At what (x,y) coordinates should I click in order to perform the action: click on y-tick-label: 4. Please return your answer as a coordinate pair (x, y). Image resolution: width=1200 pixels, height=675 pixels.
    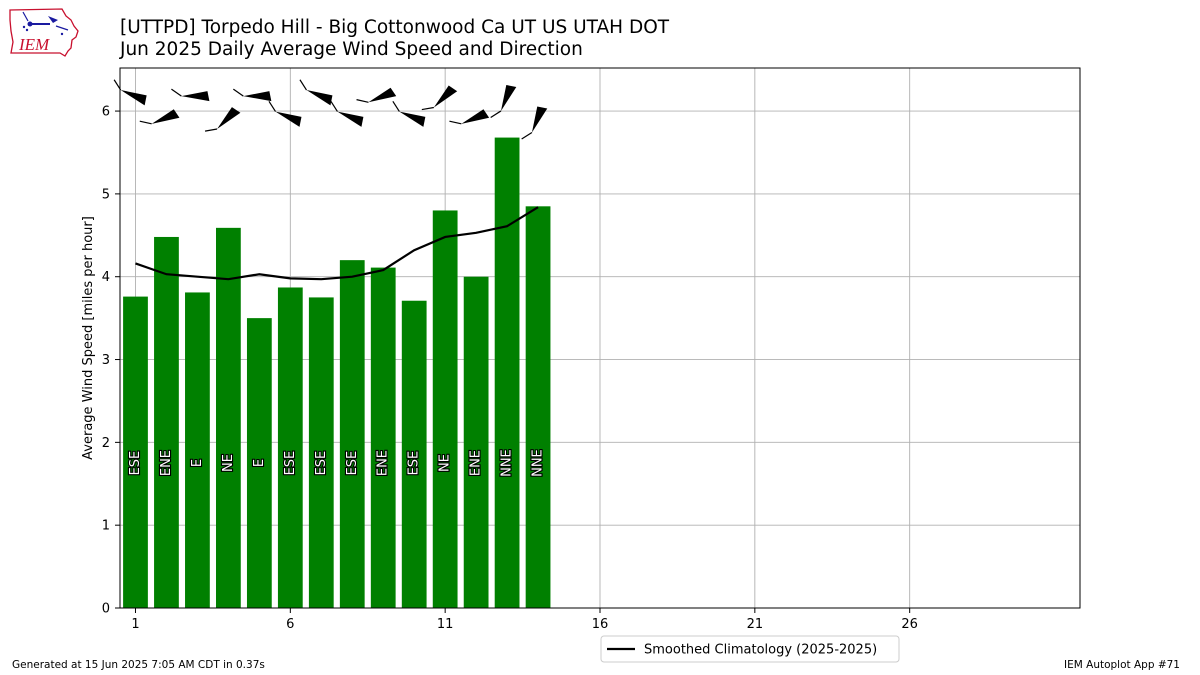
    Looking at the image, I should click on (106, 277).